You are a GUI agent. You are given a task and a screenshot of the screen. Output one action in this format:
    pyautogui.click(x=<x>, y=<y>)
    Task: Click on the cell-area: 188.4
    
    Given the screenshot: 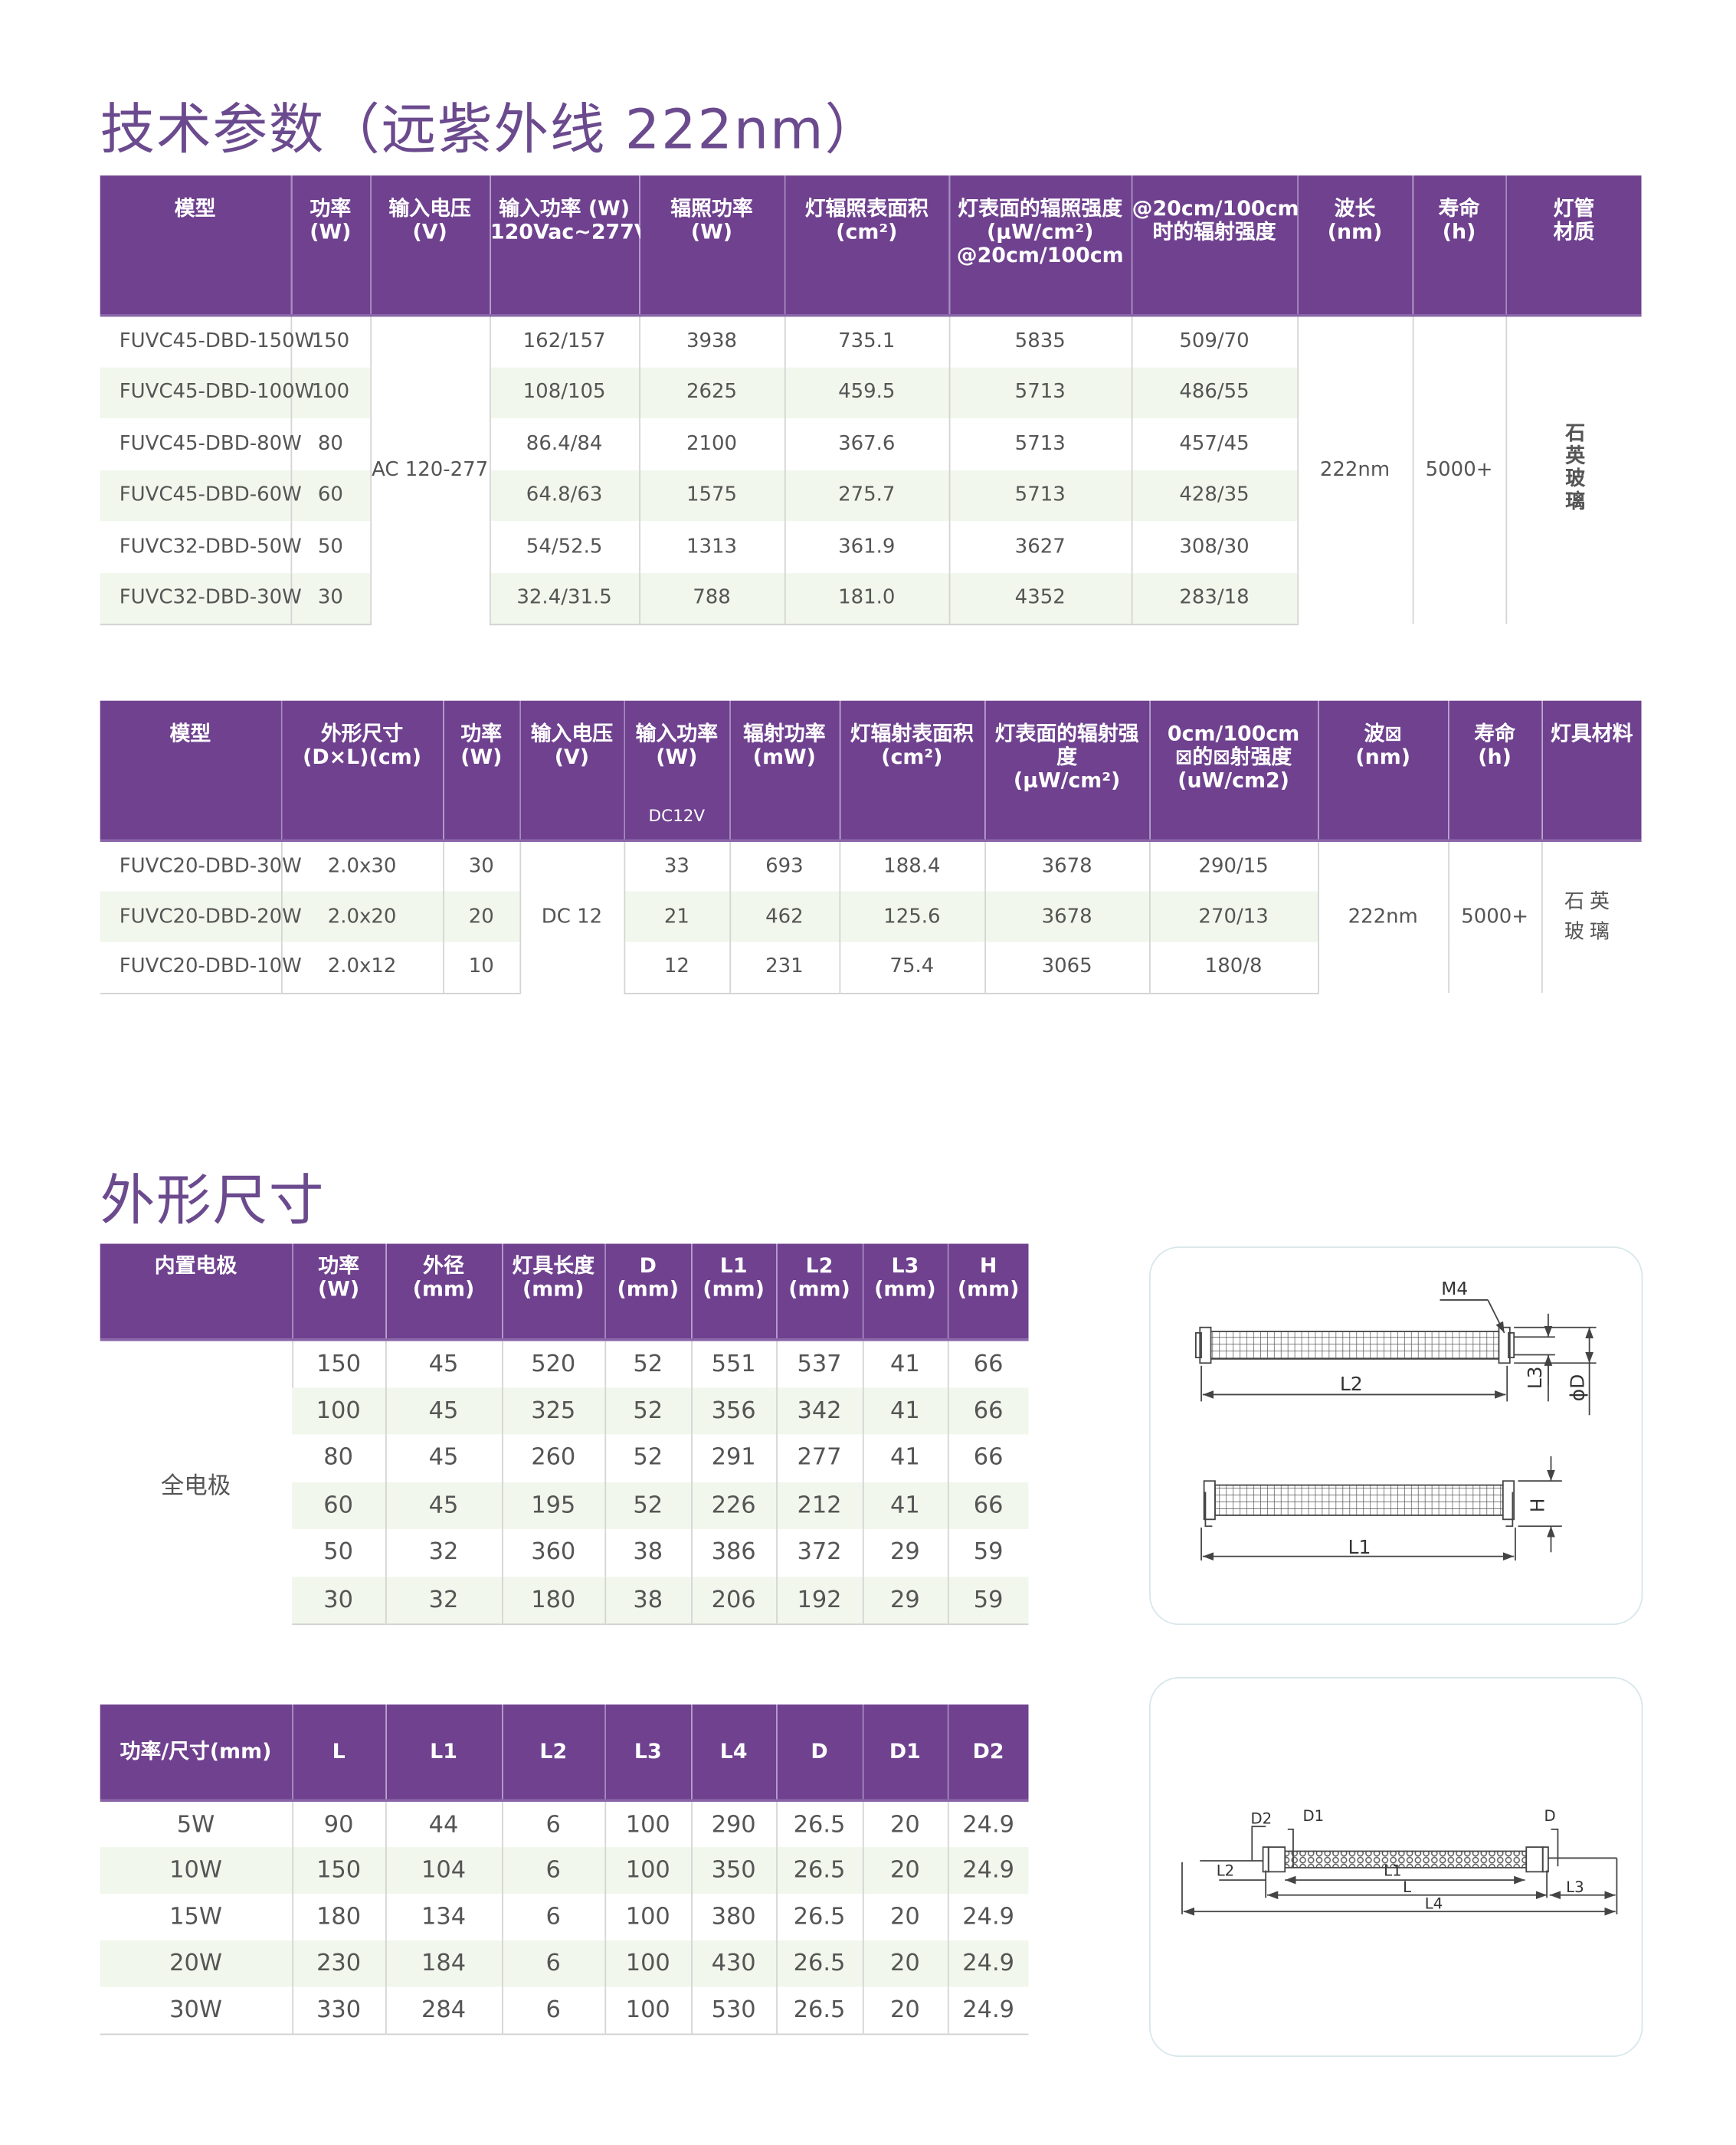 What is the action you would take?
    pyautogui.click(x=911, y=866)
    